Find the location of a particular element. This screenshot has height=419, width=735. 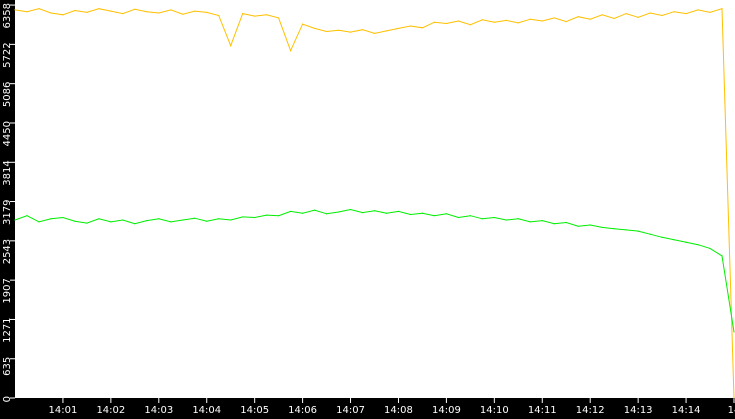

y-tick-label: 0 is located at coordinates (7, 399).